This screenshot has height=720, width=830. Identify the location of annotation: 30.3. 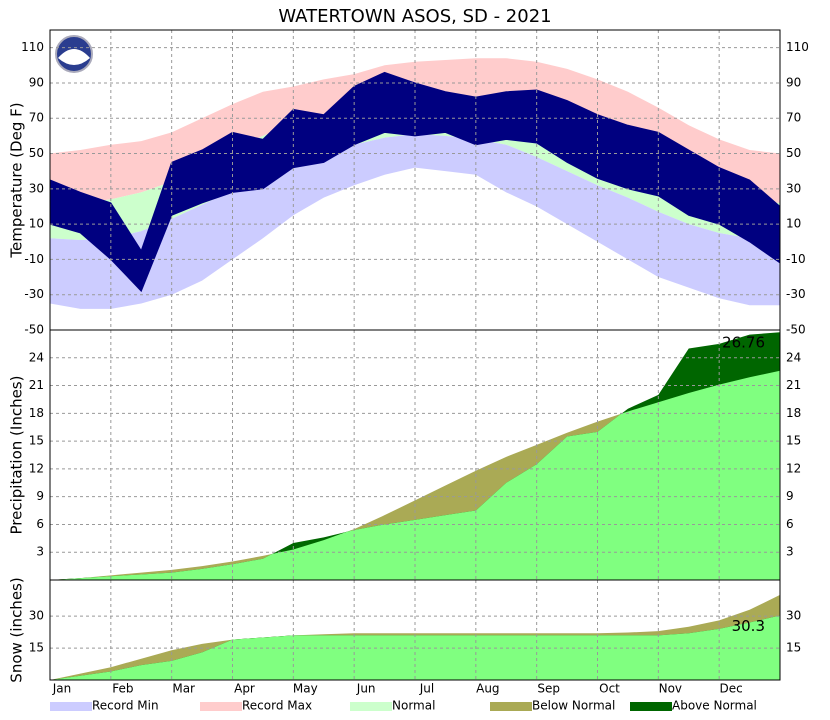
(748, 626).